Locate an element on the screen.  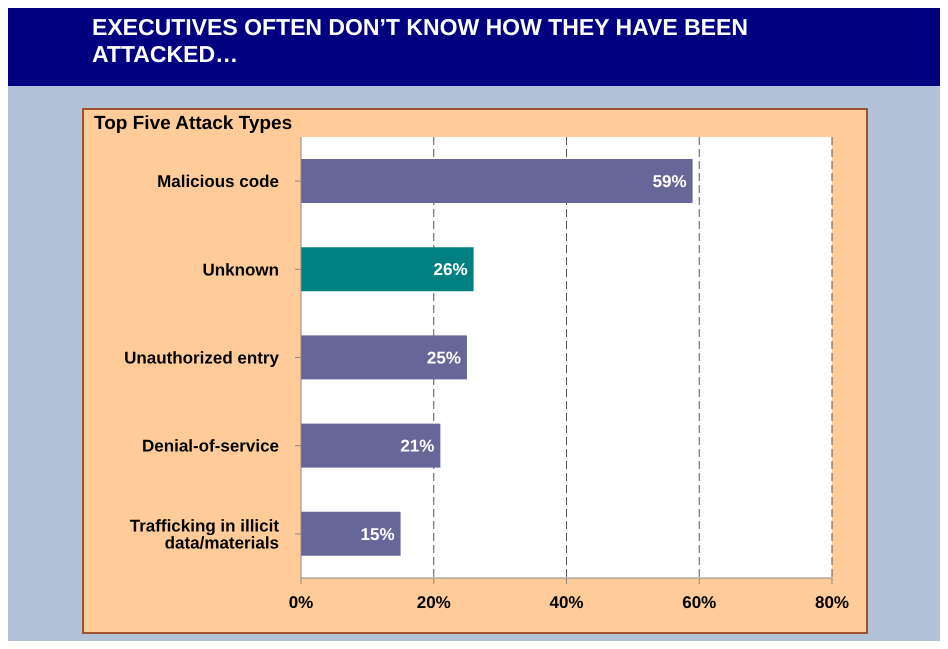
x-tick-label: 40% is located at coordinates (566, 602).